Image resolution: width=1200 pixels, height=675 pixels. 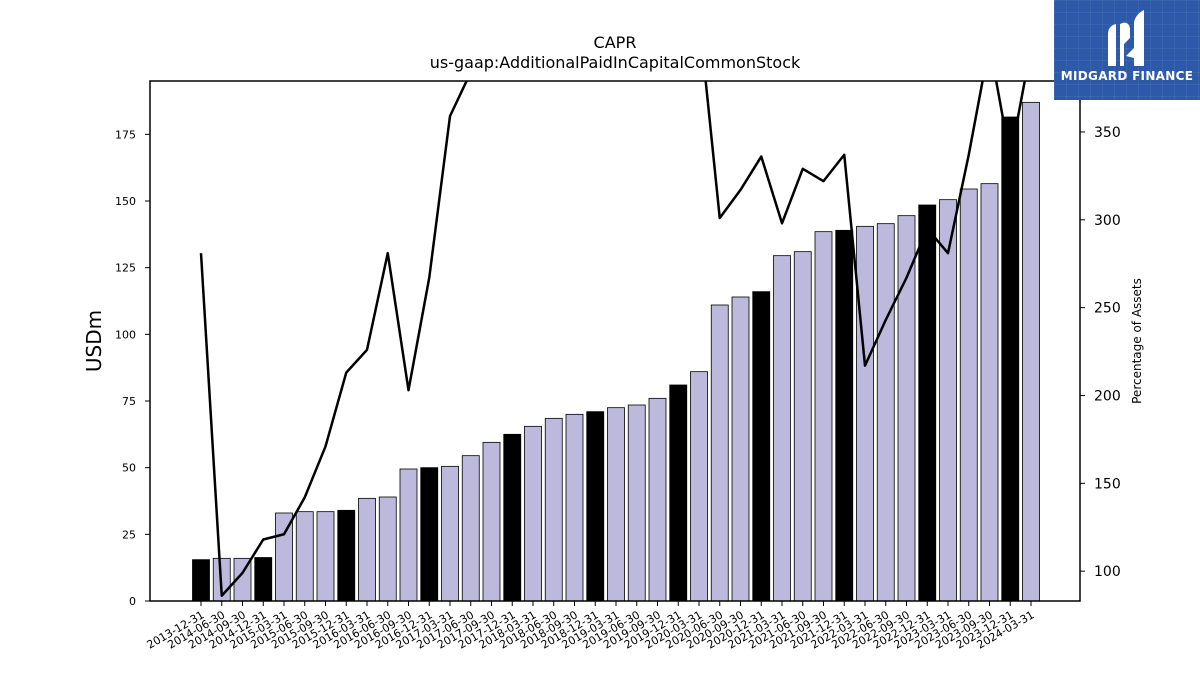 I want to click on midgard-finance-logo: MIDGARD FINANCE, so click(x=1127, y=50).